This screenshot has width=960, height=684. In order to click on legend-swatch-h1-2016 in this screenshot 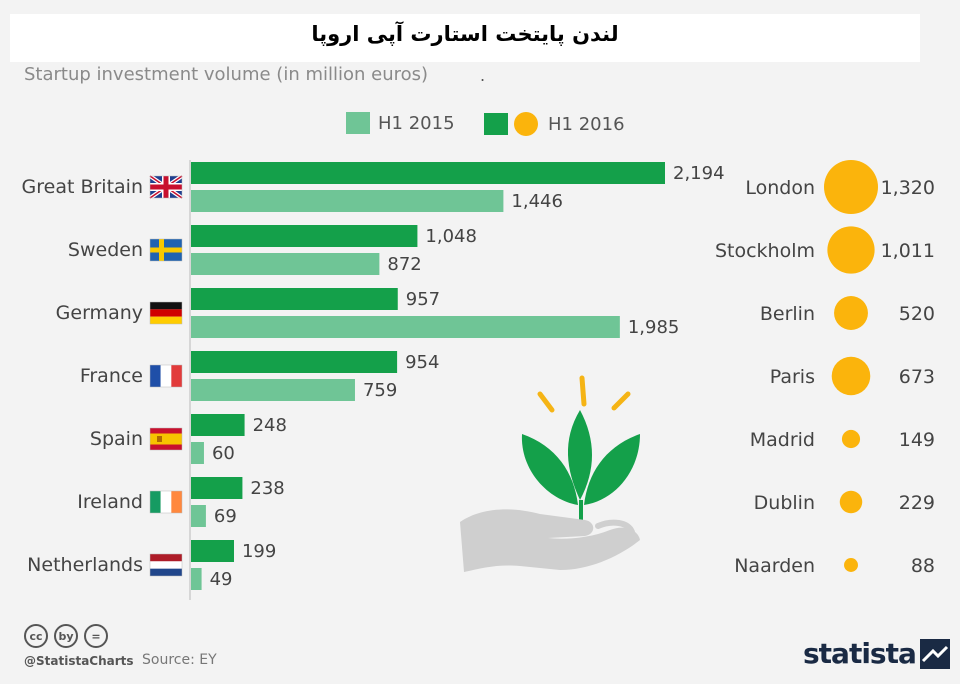, I will do `click(496, 124)`.